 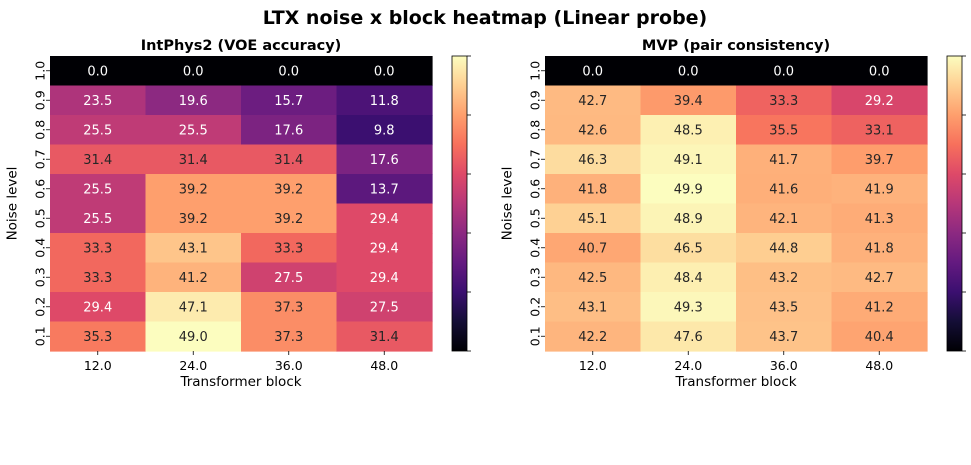 I want to click on cell-value-label: 33.1, so click(x=879, y=130).